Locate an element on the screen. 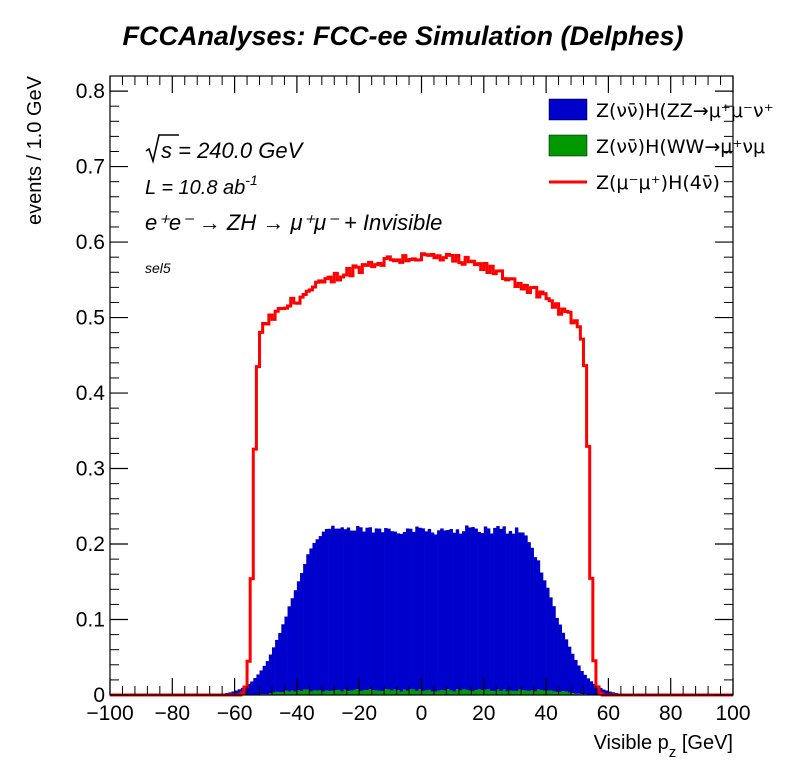 This screenshot has width=796, height=772. chart-title: FCCAnalyses: FCC-ee Simulation (Delphes) is located at coordinates (402, 36).